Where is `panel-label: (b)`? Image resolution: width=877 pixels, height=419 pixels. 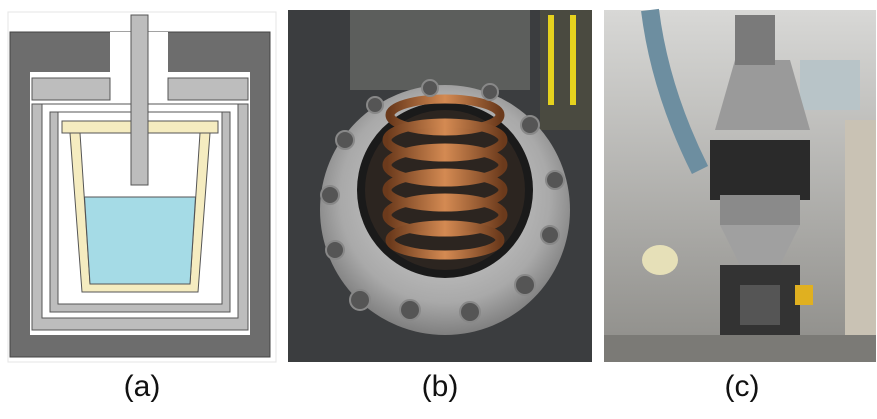 panel-label: (b) is located at coordinates (440, 386).